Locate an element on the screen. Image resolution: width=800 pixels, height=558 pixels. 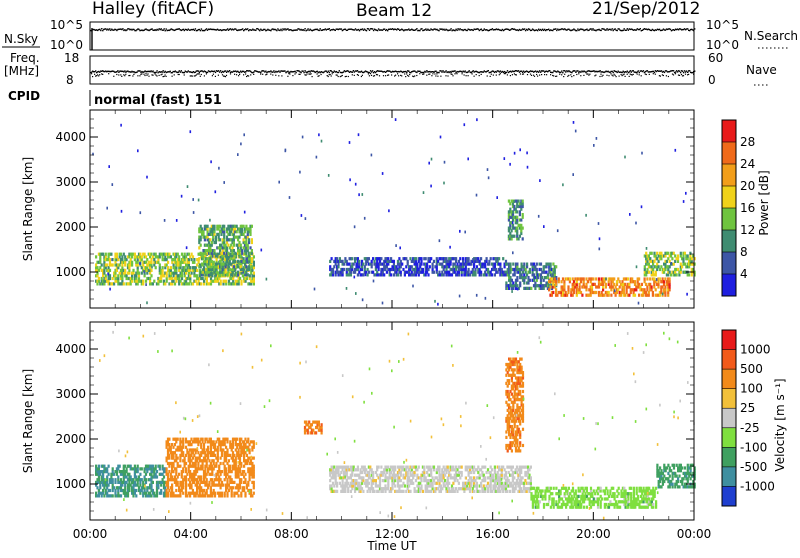
colorbar-tick-label: 24 is located at coordinates (747, 164).